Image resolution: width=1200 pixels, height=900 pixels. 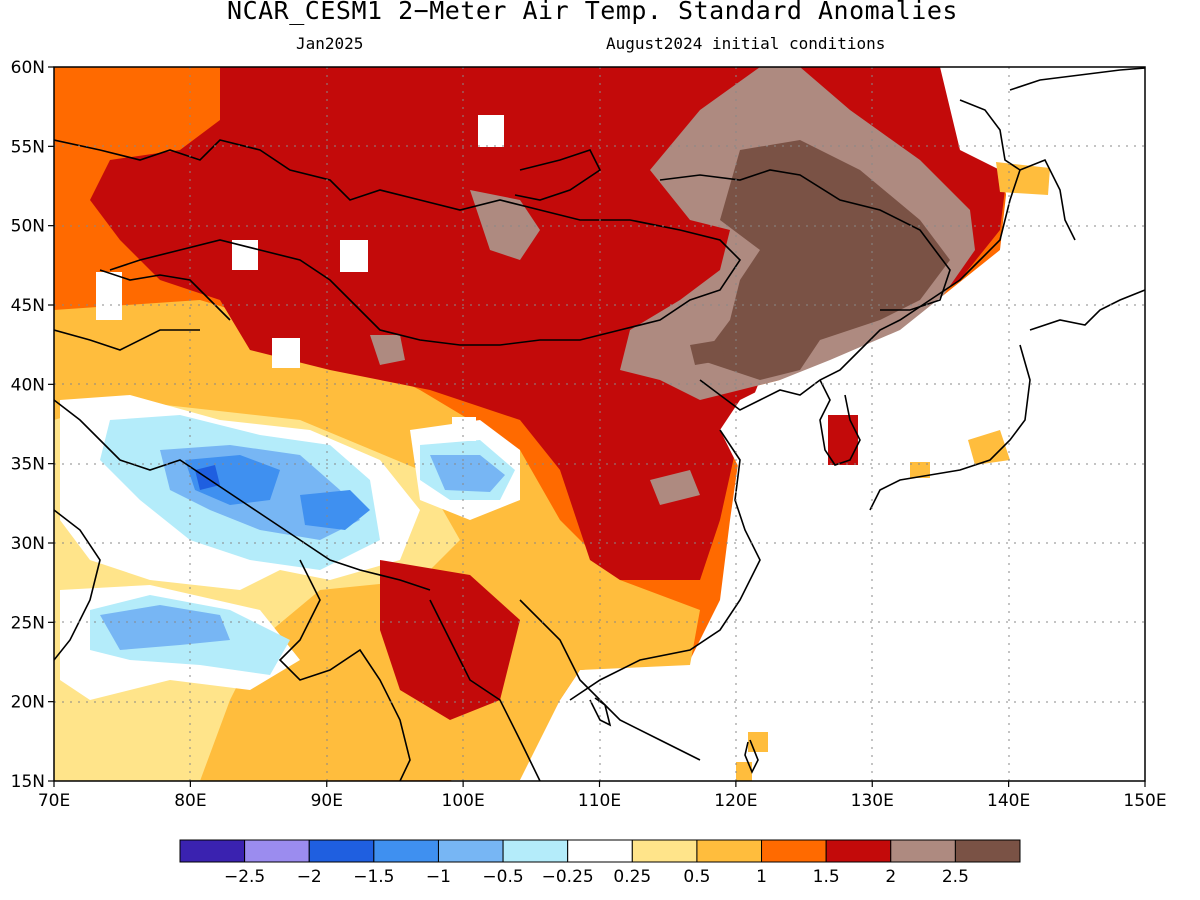 What do you see at coordinates (28, 703) in the screenshot?
I see `lat-tick-label: 20N` at bounding box center [28, 703].